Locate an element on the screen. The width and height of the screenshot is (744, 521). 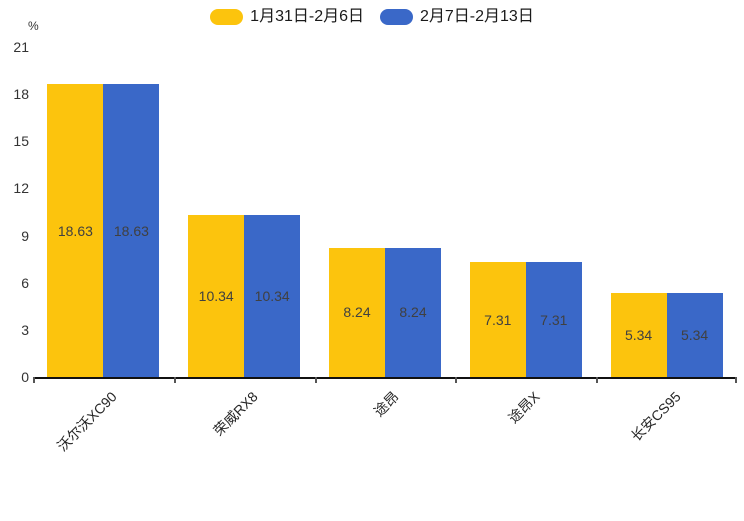
y-tick-label: 3 is located at coordinates (25, 329).